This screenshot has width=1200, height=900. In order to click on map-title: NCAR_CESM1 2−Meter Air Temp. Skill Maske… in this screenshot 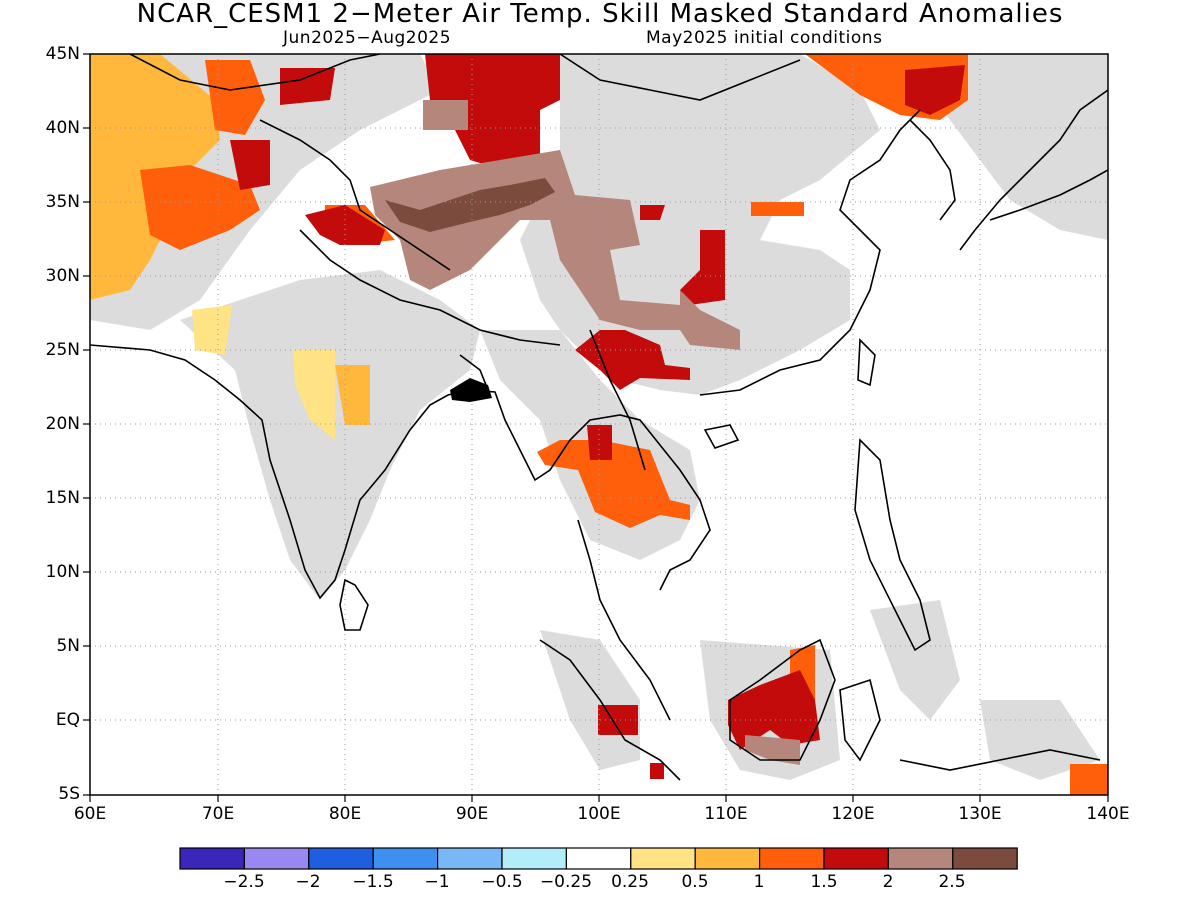, I will do `click(600, 14)`.